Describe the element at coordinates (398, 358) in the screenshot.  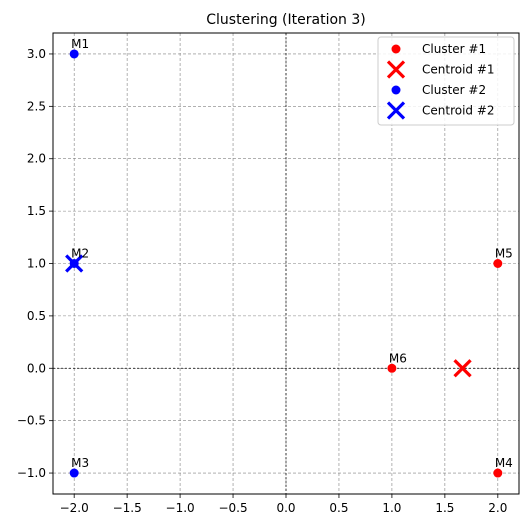
I see `data-point-label: M6` at that location.